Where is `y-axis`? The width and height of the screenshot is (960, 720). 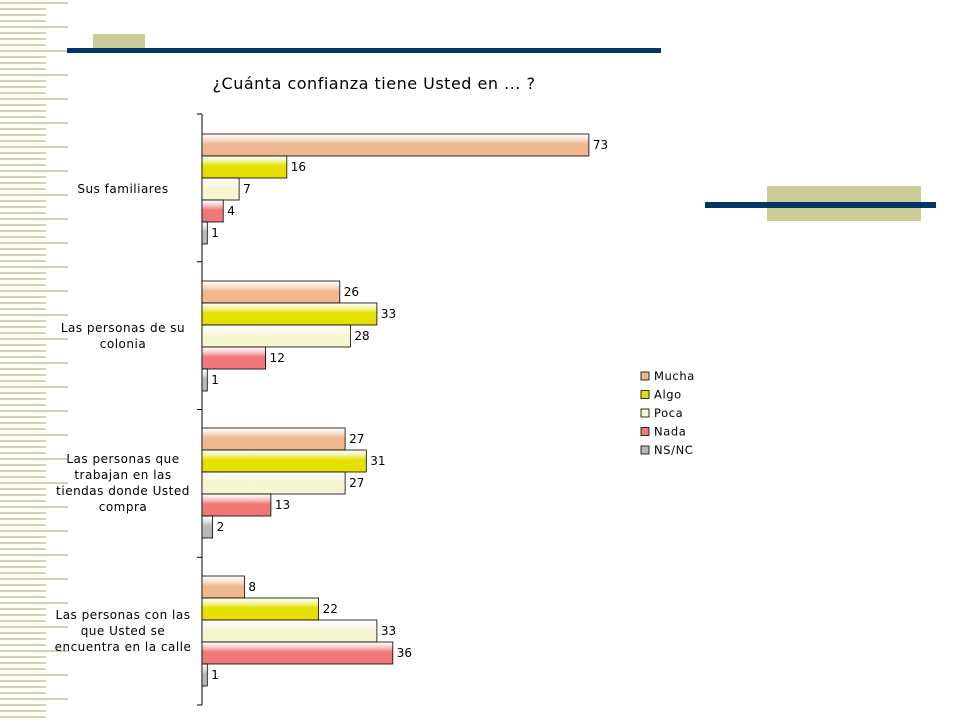
y-axis is located at coordinates (200, 409).